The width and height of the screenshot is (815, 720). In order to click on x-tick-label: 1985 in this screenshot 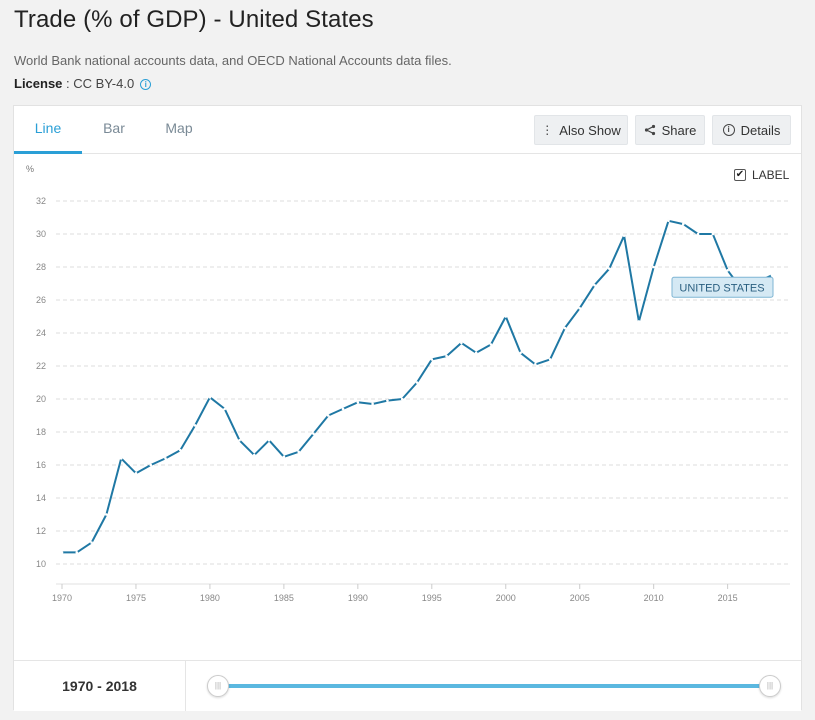, I will do `click(284, 598)`.